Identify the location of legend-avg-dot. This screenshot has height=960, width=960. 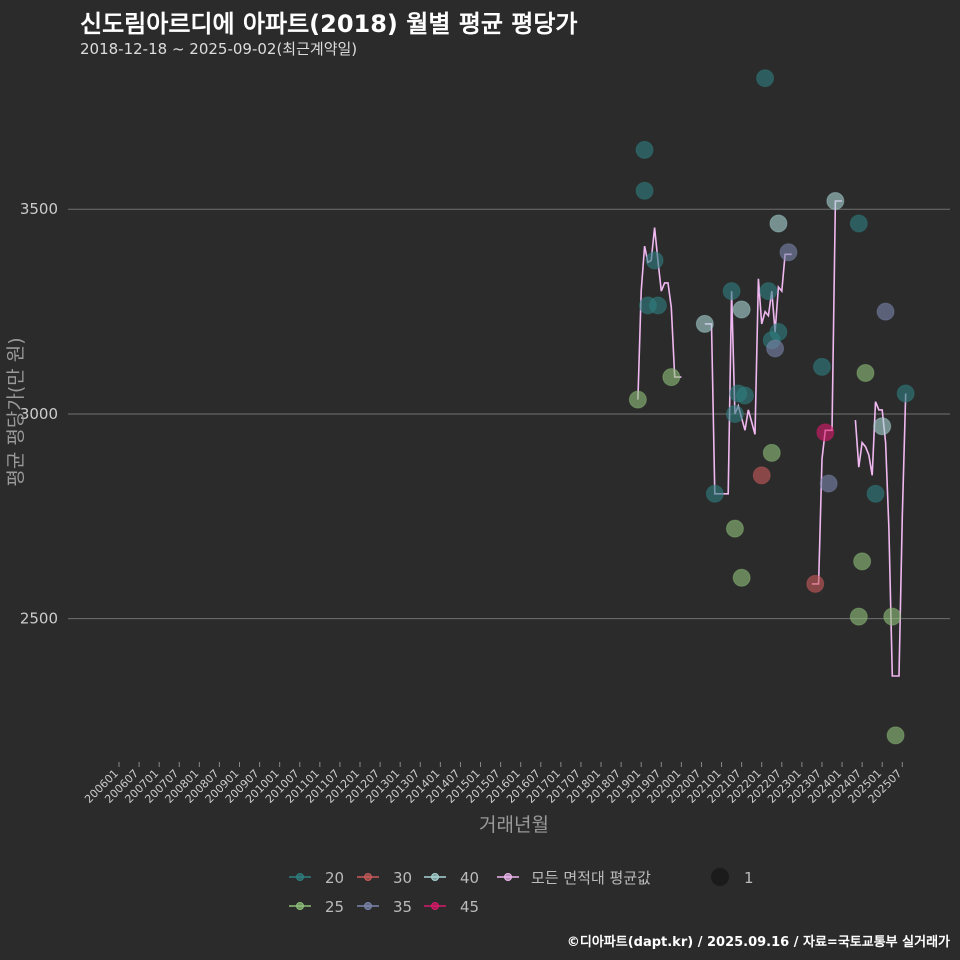
(508, 877).